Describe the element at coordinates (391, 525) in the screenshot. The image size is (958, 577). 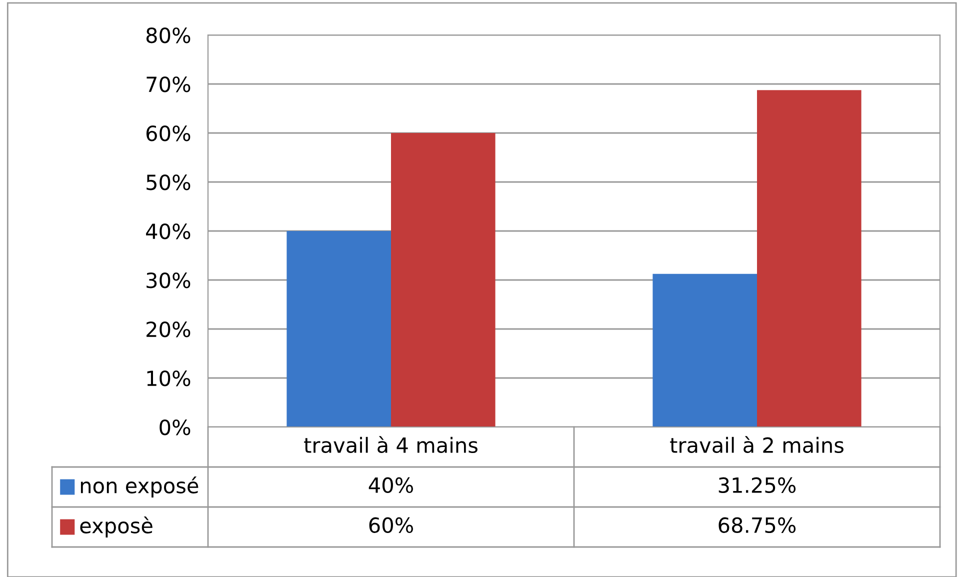
I see `data-label: 60%` at that location.